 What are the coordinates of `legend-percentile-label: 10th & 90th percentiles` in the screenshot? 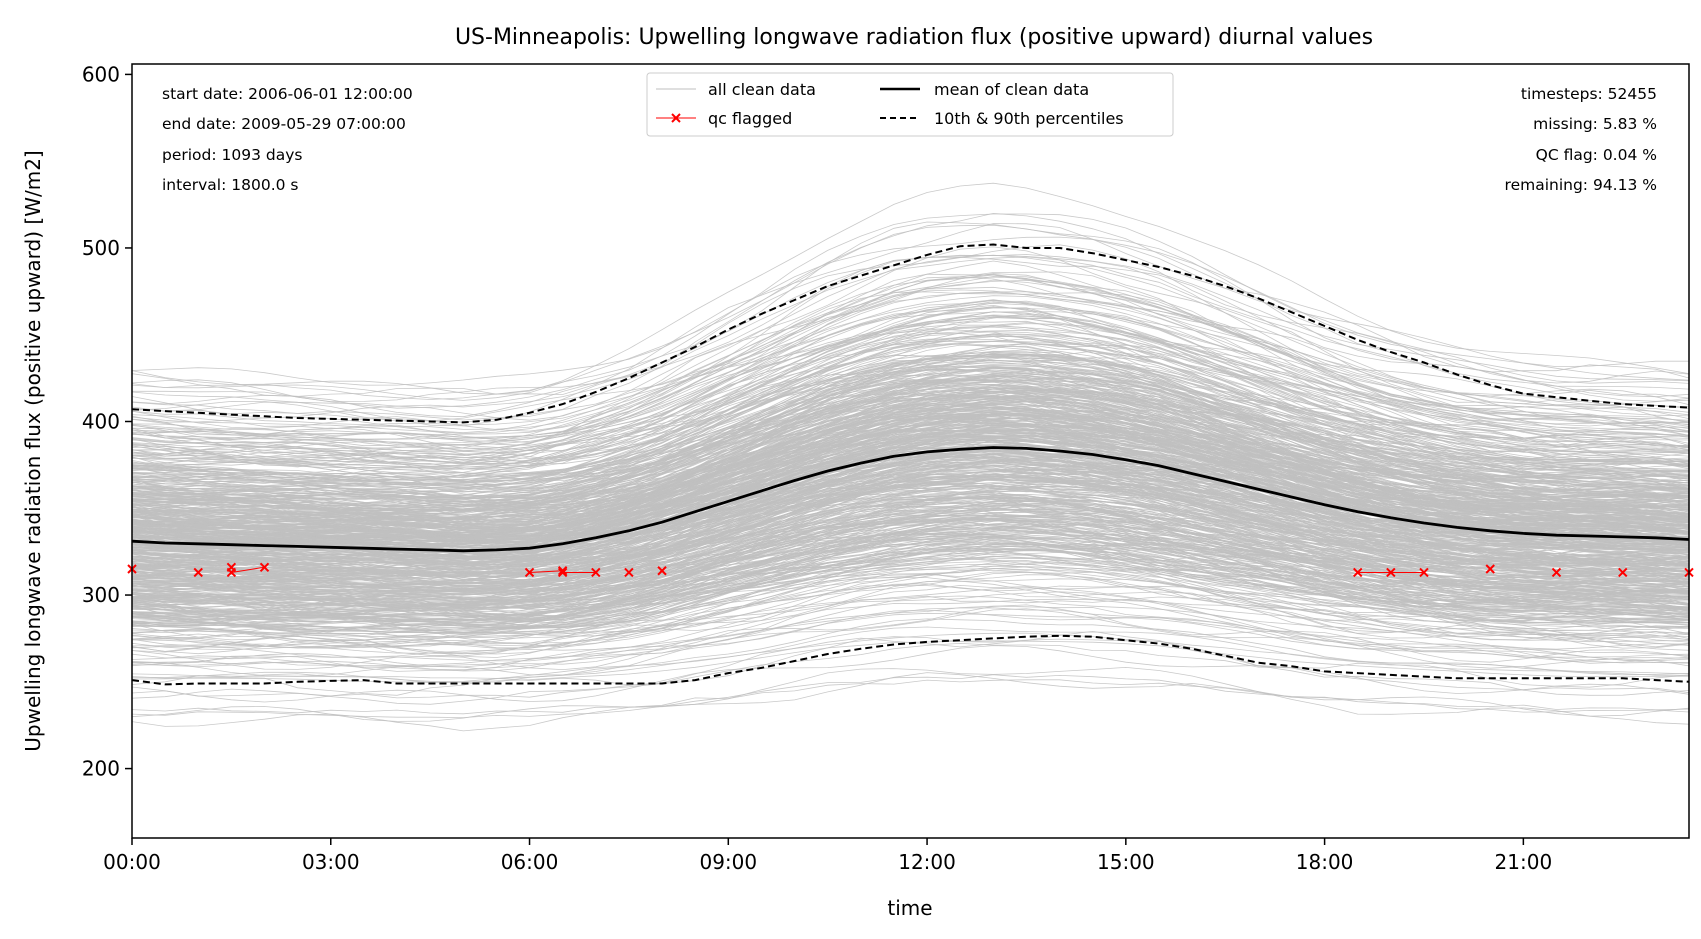 It's located at (1029, 118).